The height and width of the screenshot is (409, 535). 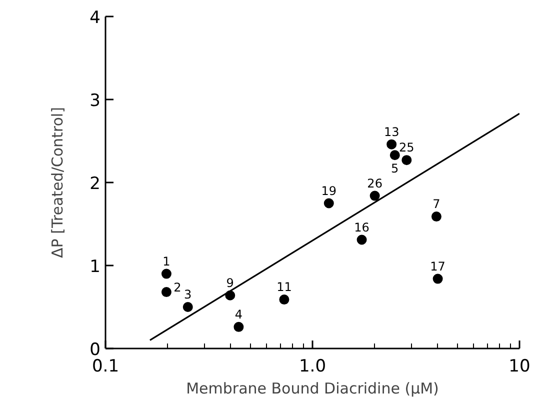 I want to click on x-axis-title: Membrane Bound Diacridine (μM), so click(x=312, y=389).